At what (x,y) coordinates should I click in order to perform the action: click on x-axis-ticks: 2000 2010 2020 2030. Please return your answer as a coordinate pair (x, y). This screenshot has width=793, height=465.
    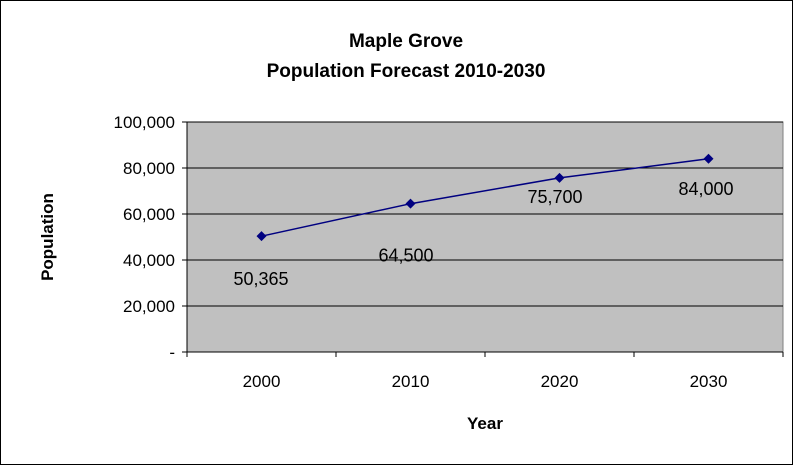
    Looking at the image, I should click on (485, 371).